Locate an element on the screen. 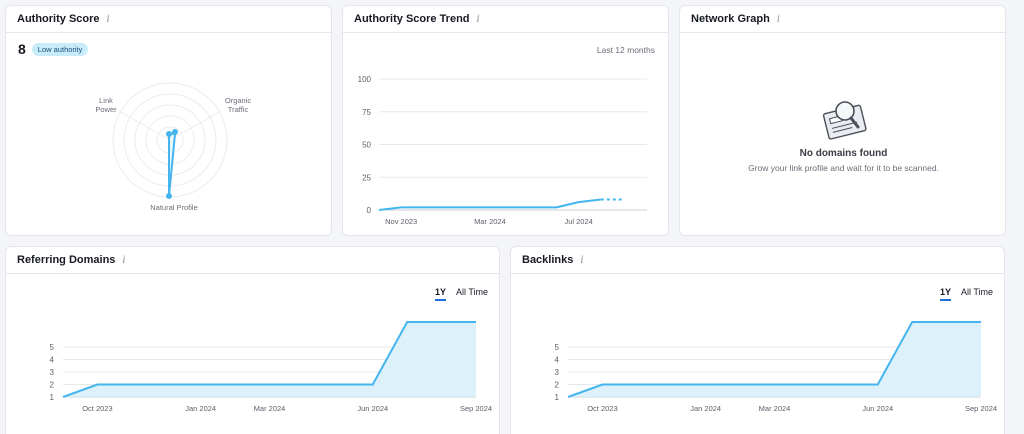  x-tick-label: Nov 2023 is located at coordinates (401, 221).